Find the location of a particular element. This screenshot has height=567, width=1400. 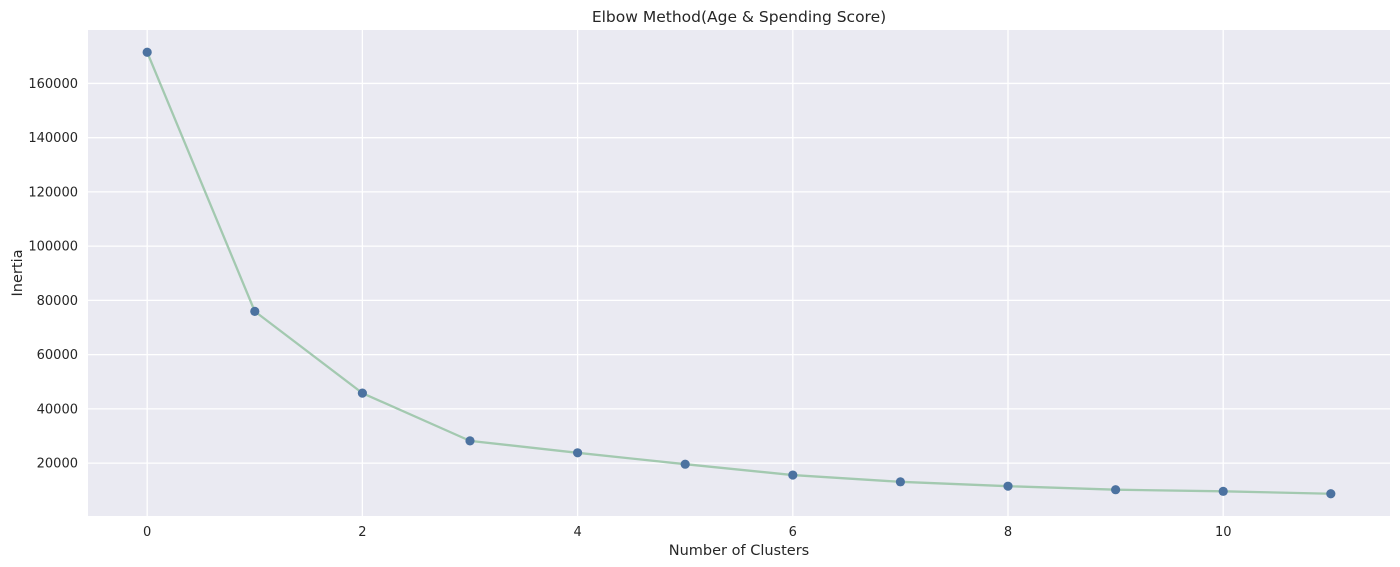

y-tick-label: 140000 is located at coordinates (53, 138).